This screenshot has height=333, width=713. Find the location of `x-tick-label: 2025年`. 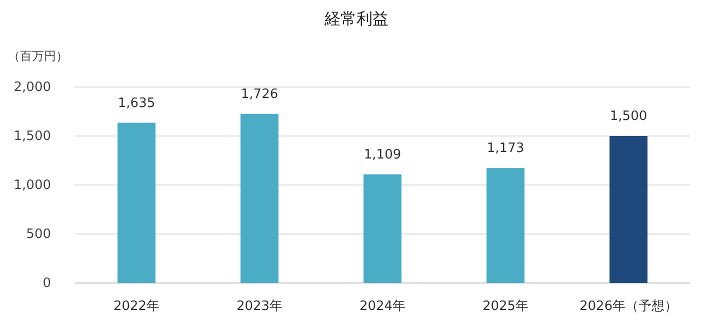

x-tick-label: 2025年 is located at coordinates (505, 306).